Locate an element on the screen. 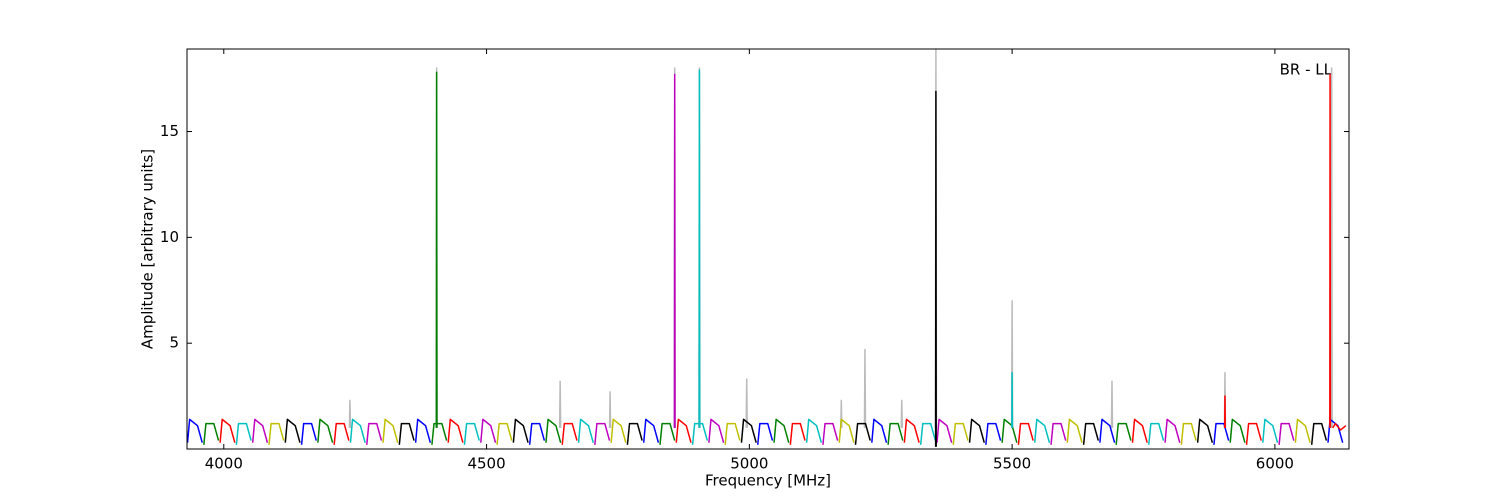 This screenshot has height=500, width=1500. x-tick-label: 4000 is located at coordinates (224, 464).